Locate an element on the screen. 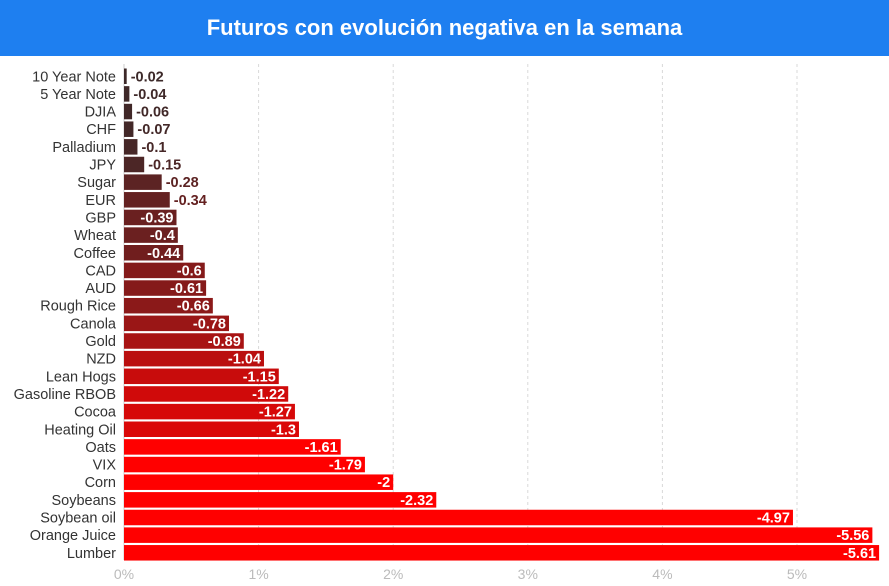 The width and height of the screenshot is (889, 586). category-label: Wheat is located at coordinates (95, 236).